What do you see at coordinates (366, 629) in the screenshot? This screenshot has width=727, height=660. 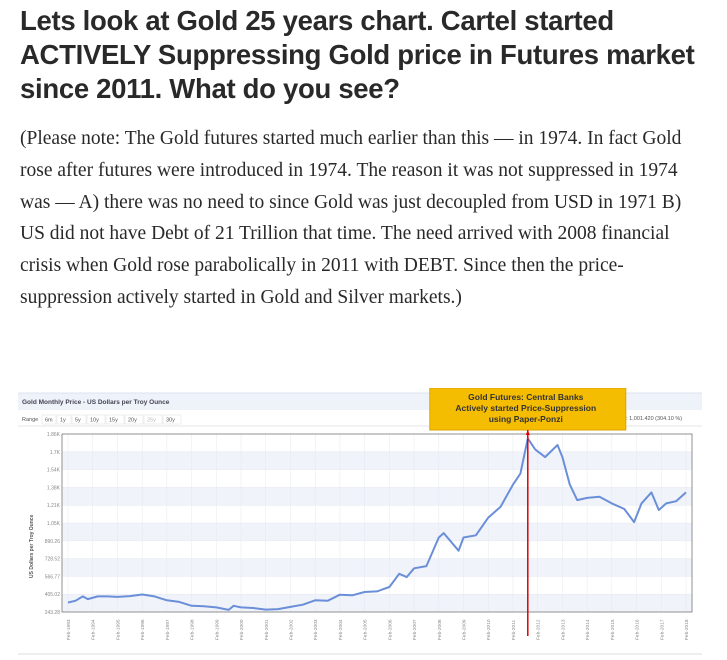 I see `x-tick-label: Feb-2005` at bounding box center [366, 629].